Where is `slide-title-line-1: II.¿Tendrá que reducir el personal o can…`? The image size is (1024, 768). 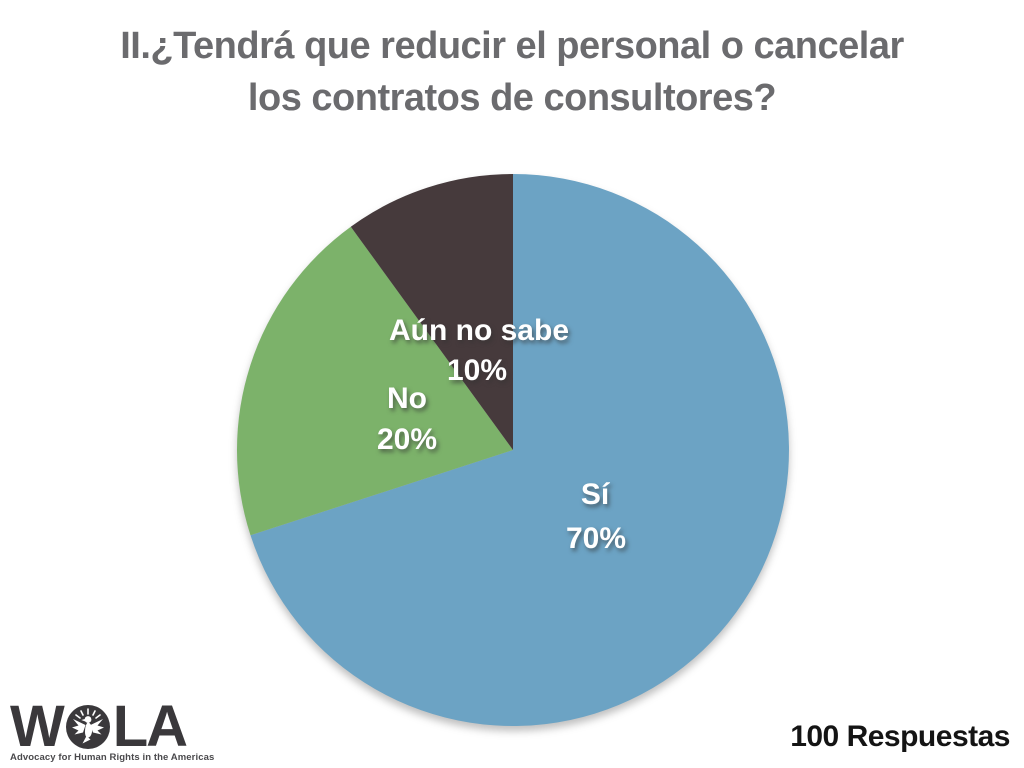
slide-title-line-1: II.¿Tendrá que reducir el personal o can… is located at coordinates (512, 46).